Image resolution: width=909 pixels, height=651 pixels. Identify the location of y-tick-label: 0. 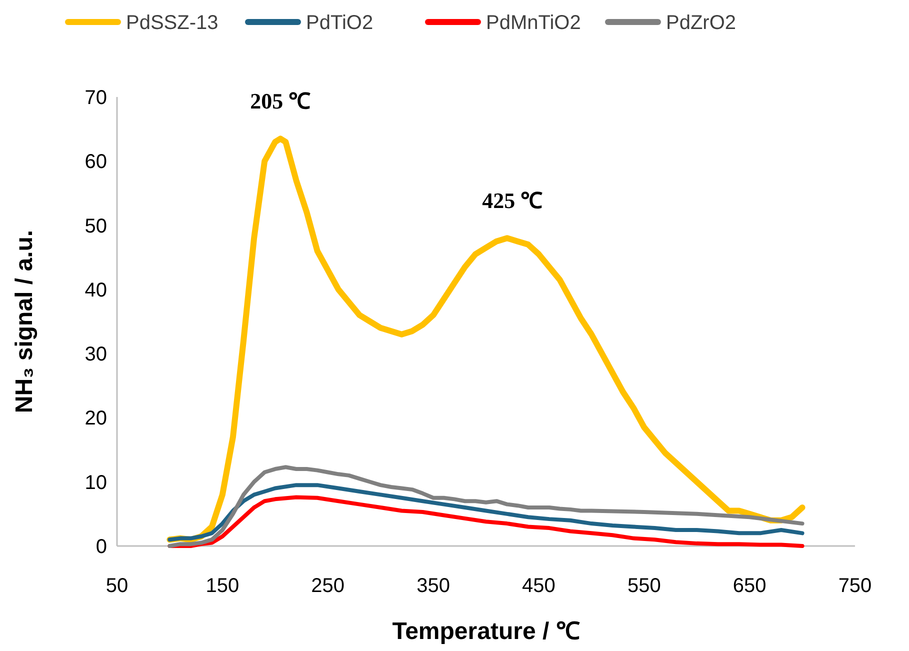
(101, 547).